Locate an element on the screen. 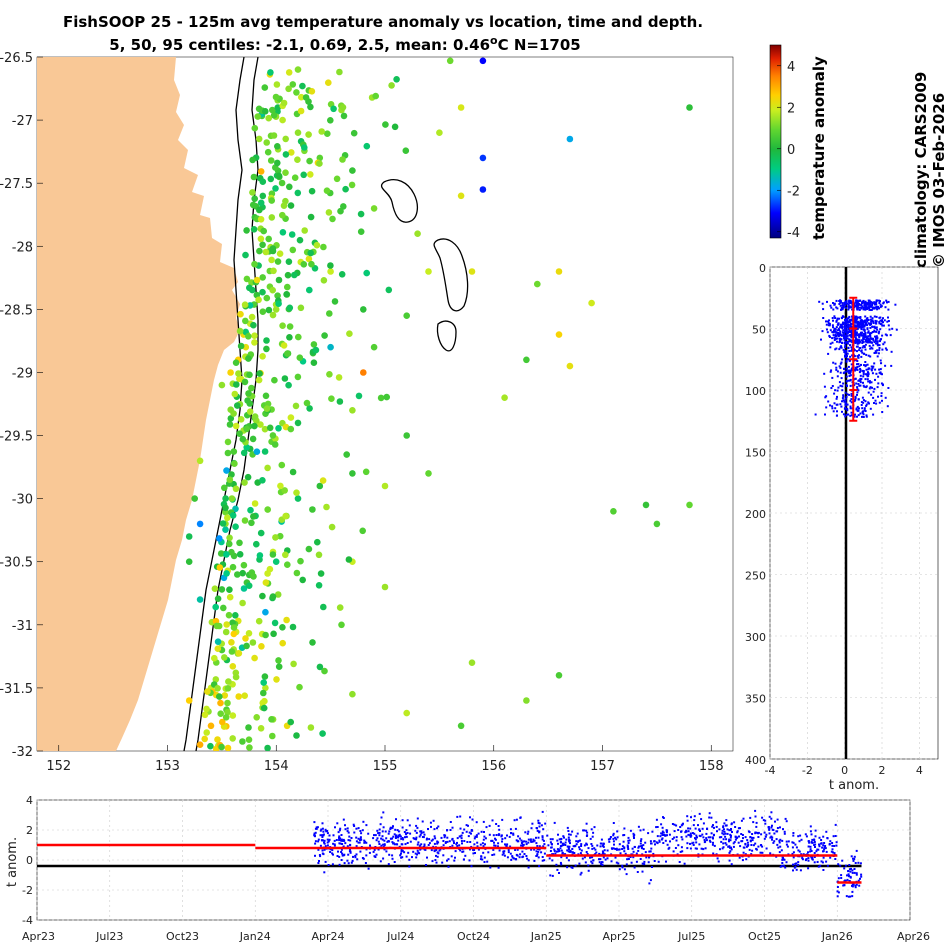 Image resolution: width=950 pixels, height=950 pixels. map-ytick-label: -30.5 is located at coordinates (16, 563).